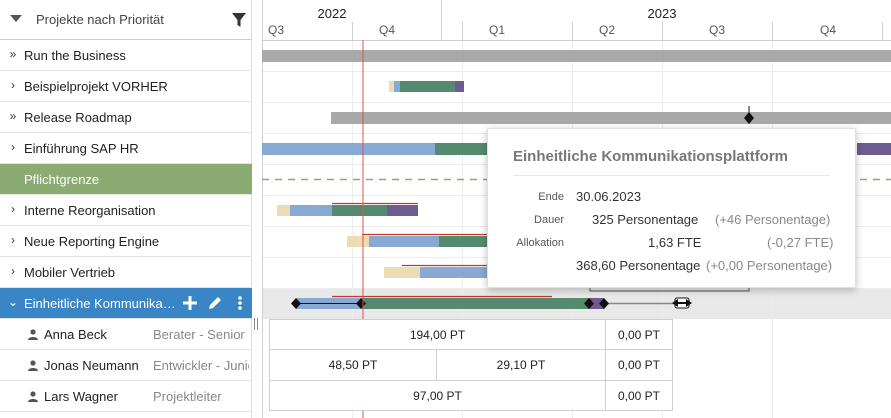 The height and width of the screenshot is (418, 891). What do you see at coordinates (239, 20) in the screenshot?
I see `filter-icon` at bounding box center [239, 20].